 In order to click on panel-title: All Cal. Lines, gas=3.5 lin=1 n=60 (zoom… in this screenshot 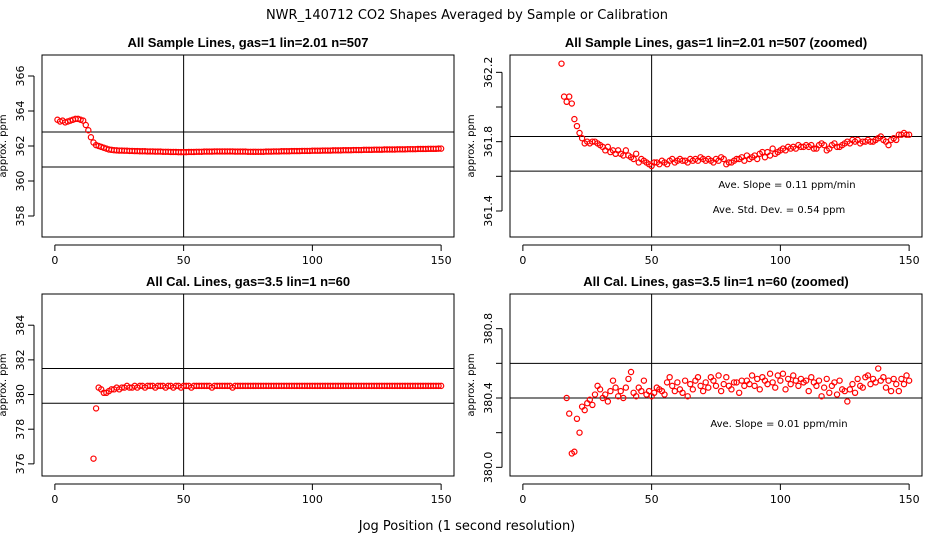, I will do `click(716, 281)`.